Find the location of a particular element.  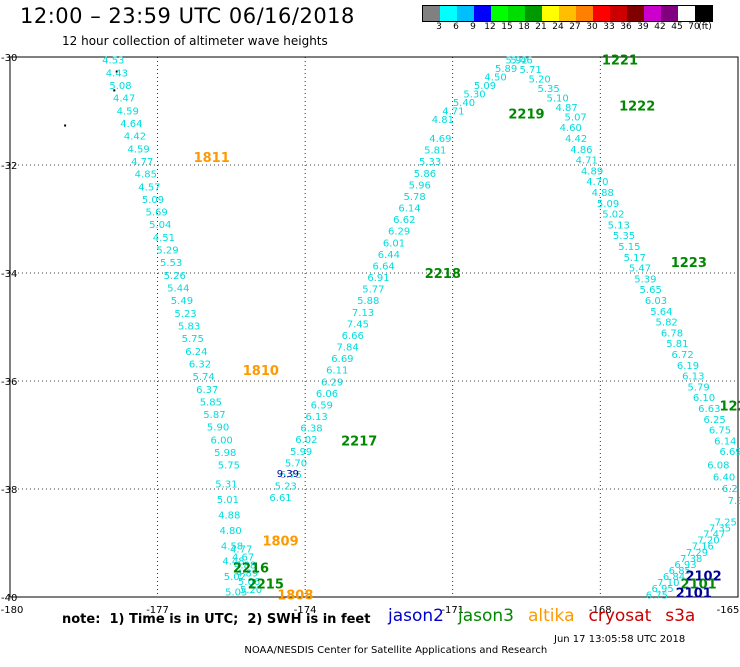

swh-value: 7.13 is located at coordinates (363, 313).